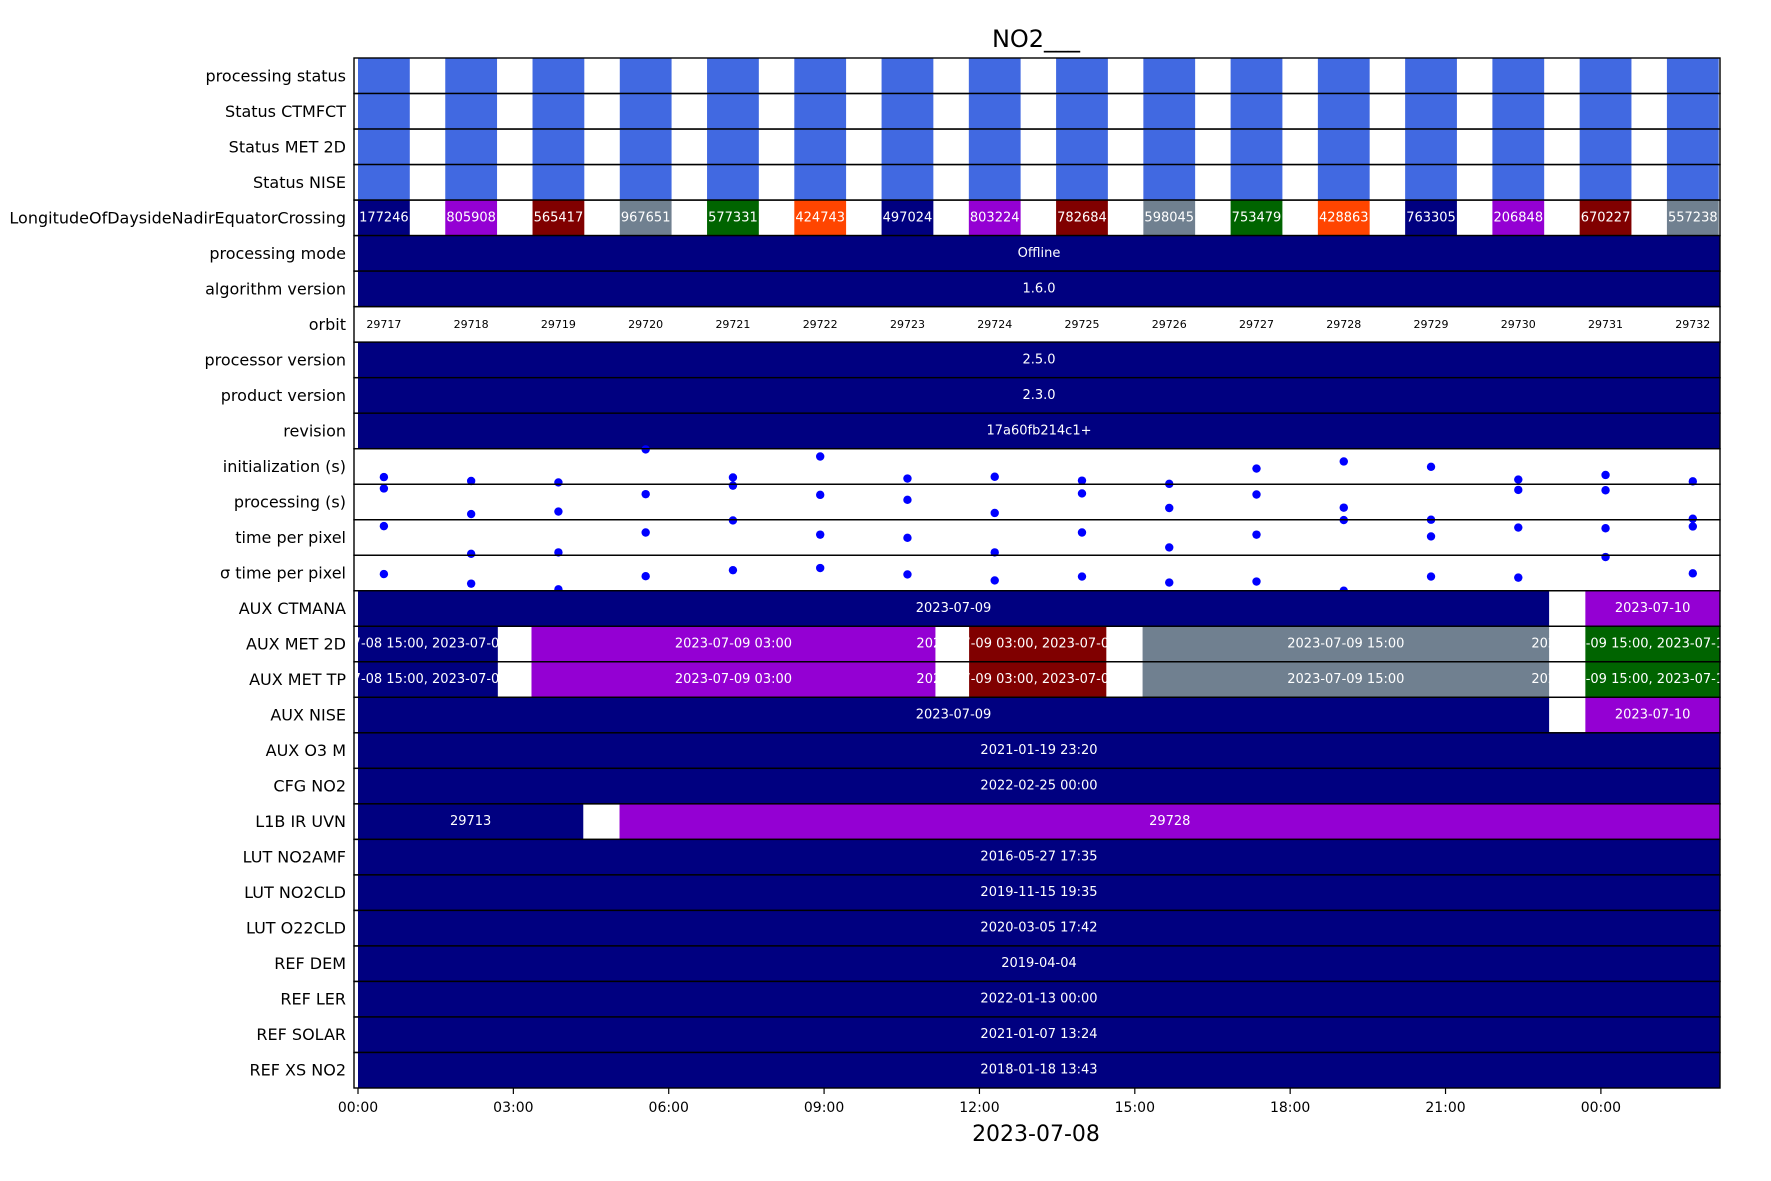 The width and height of the screenshot is (1771, 1181). I want to click on orbit-value: 177246, so click(384, 217).